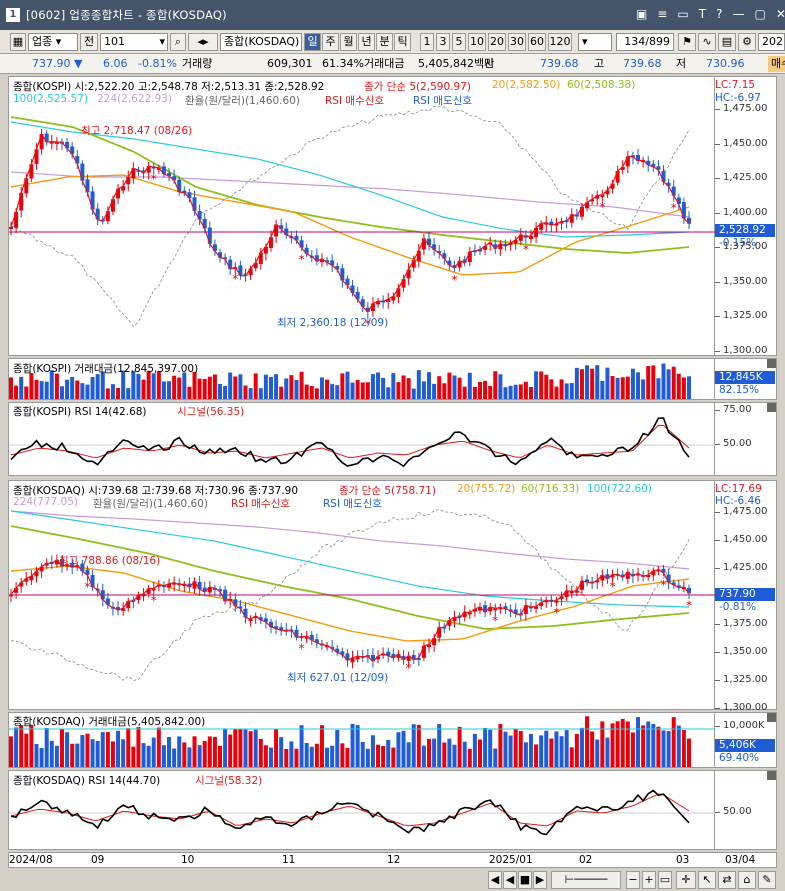  What do you see at coordinates (89, 42) in the screenshot?
I see `all-button: 전` at bounding box center [89, 42].